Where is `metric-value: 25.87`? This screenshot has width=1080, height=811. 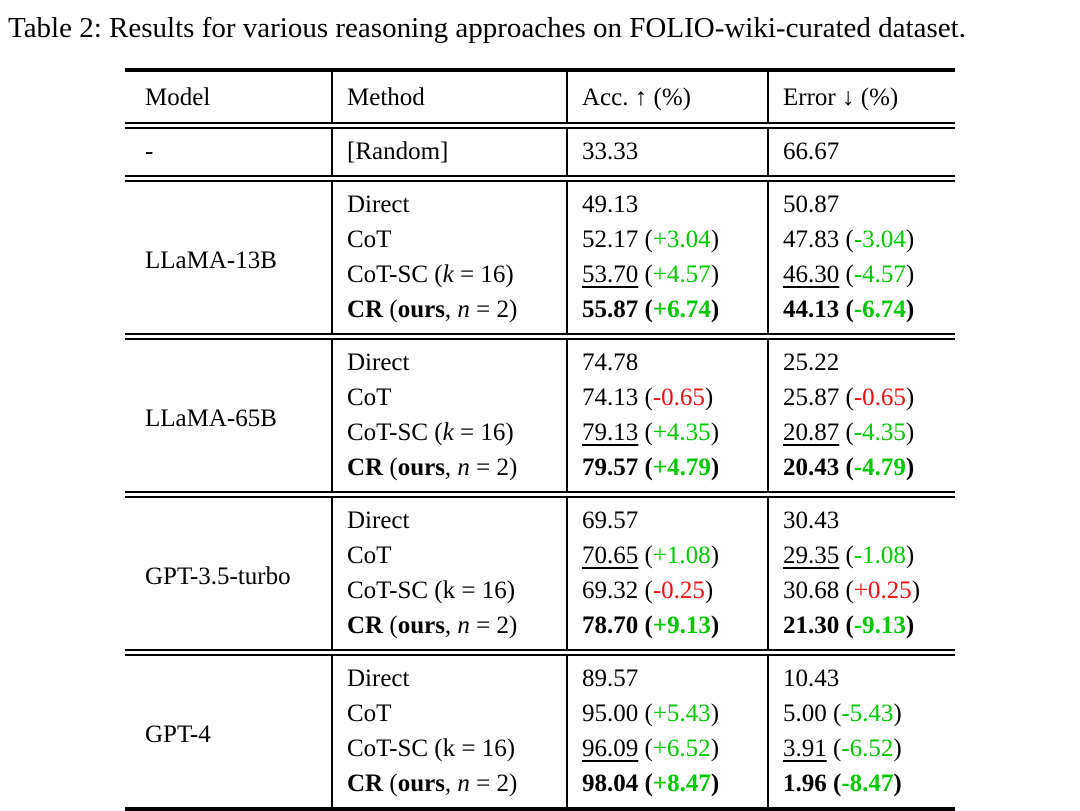
metric-value: 25.87 is located at coordinates (811, 397).